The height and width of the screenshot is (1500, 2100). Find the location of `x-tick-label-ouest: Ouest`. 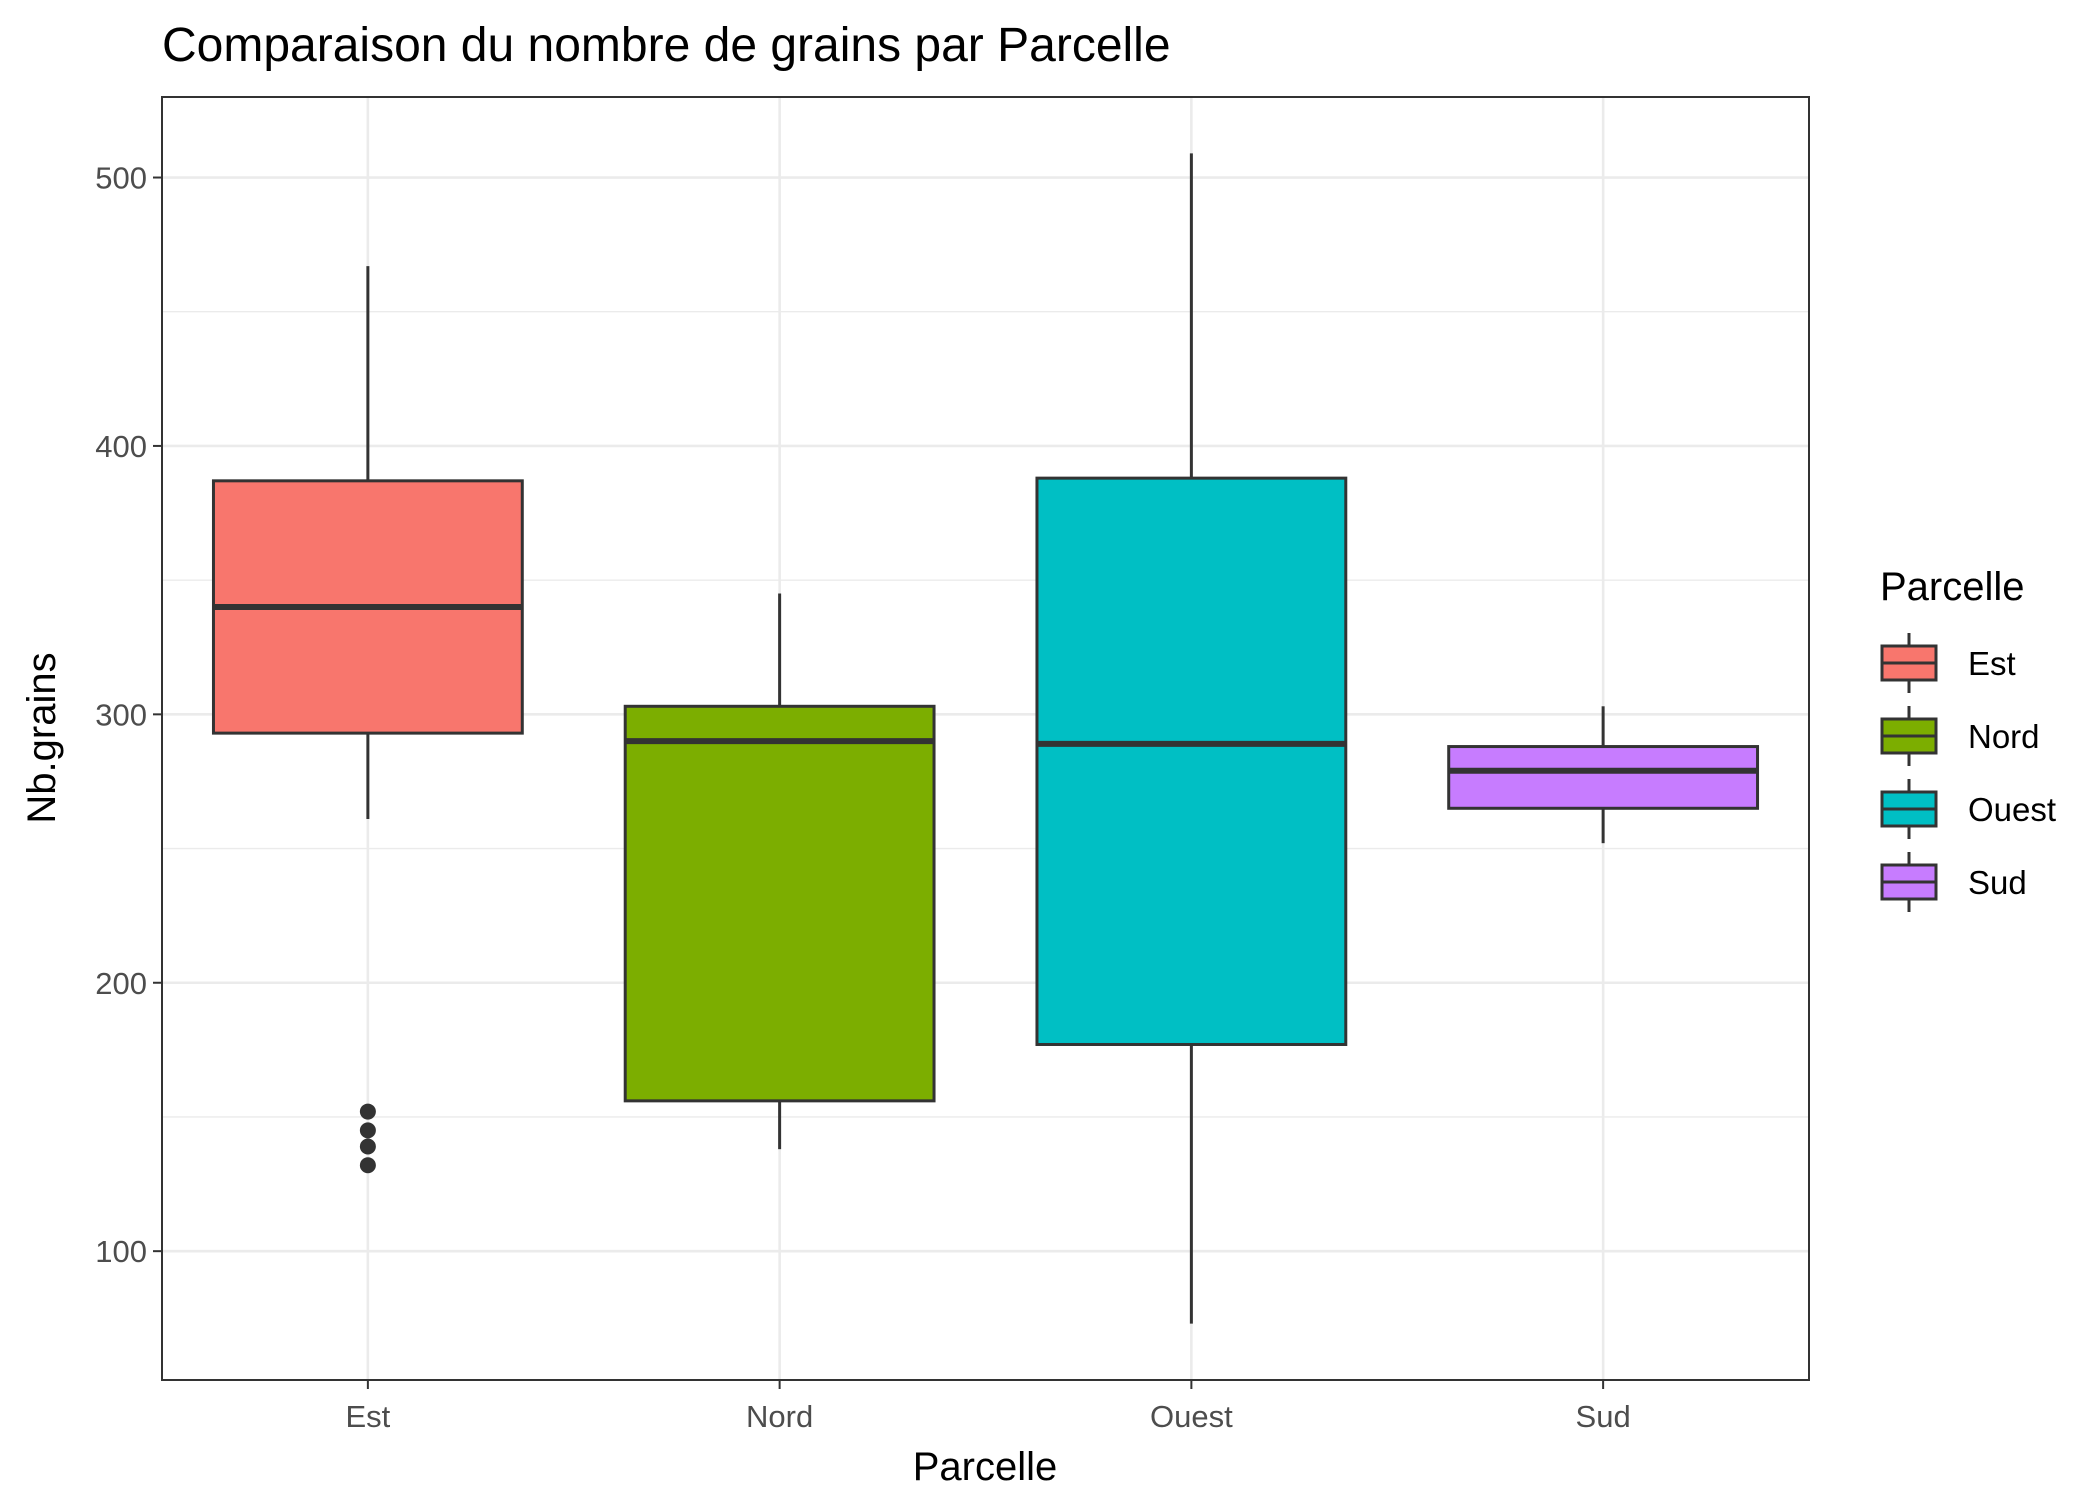

x-tick-label-ouest: Ouest is located at coordinates (1191, 1416).